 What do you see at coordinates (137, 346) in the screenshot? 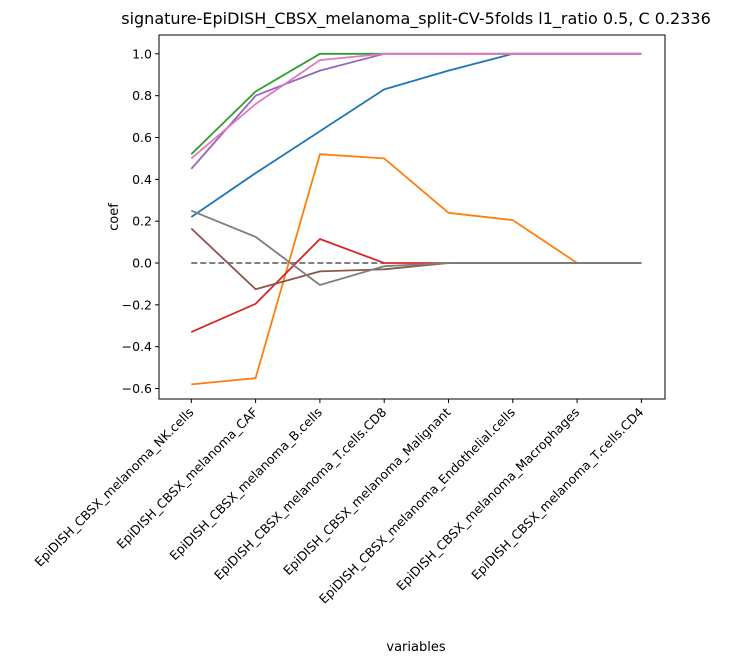
I see `y-tick-label: −0.4` at bounding box center [137, 346].